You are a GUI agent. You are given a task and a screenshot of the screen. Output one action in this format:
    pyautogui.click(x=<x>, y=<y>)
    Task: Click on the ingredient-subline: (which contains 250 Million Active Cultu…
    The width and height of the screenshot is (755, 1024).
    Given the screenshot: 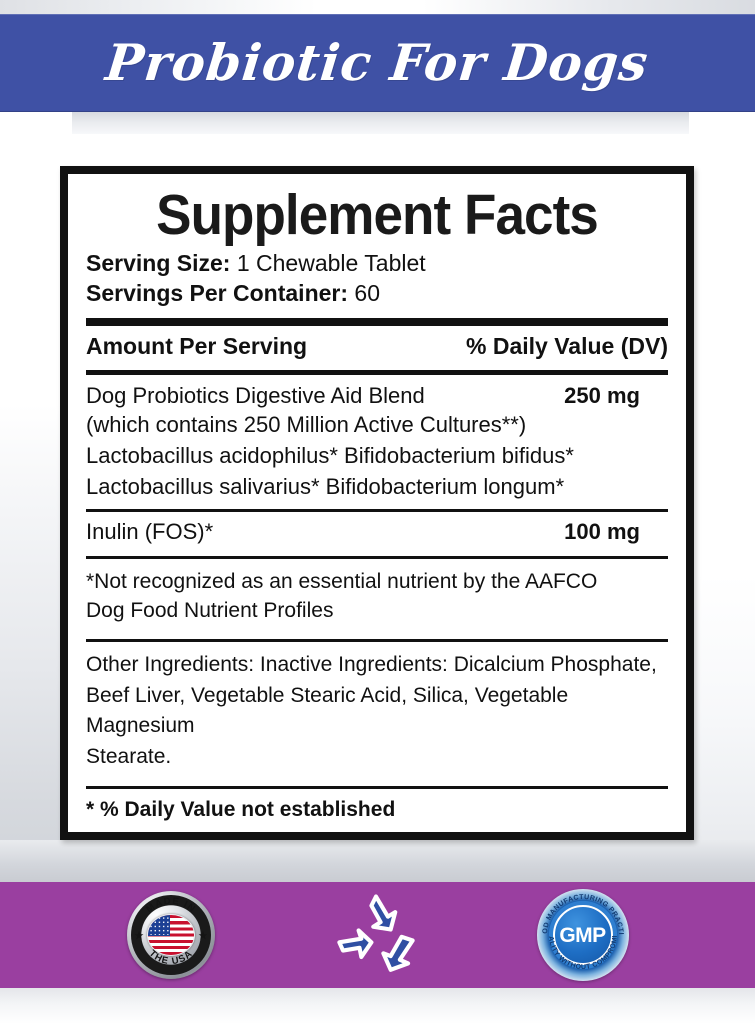 What is the action you would take?
    pyautogui.click(x=306, y=424)
    